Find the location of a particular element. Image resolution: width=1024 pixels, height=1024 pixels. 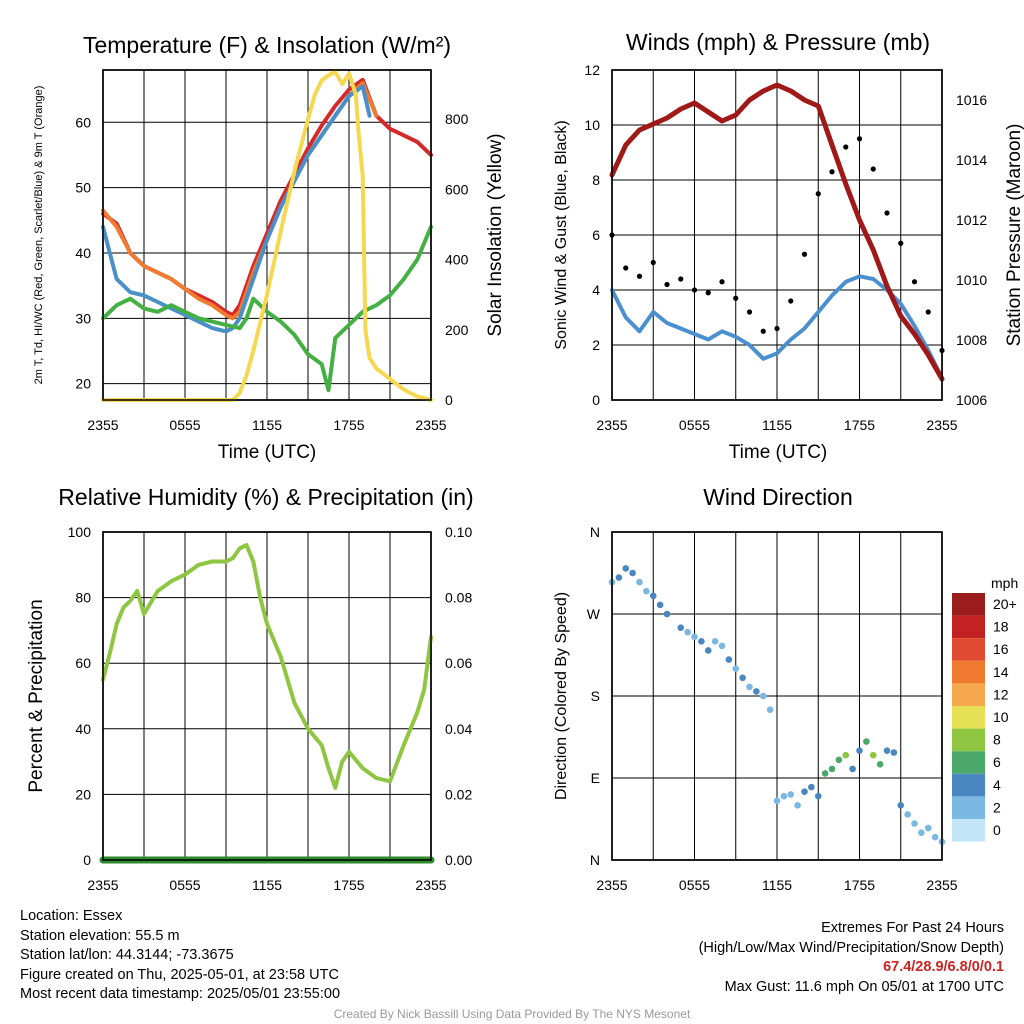

speed-legend-label: 18 is located at coordinates (1001, 627).